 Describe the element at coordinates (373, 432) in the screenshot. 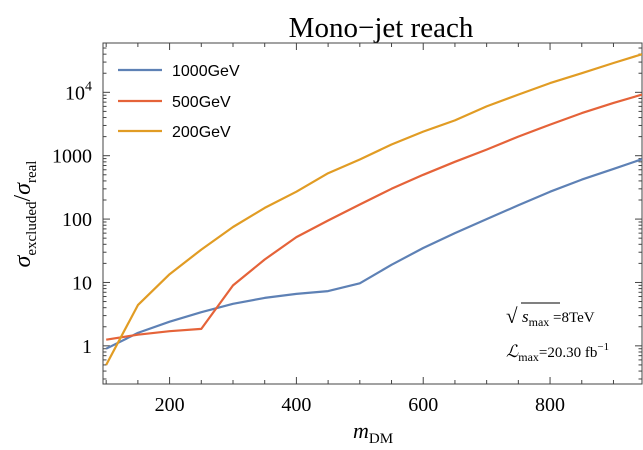

I see `x-axis-label: mDM` at that location.